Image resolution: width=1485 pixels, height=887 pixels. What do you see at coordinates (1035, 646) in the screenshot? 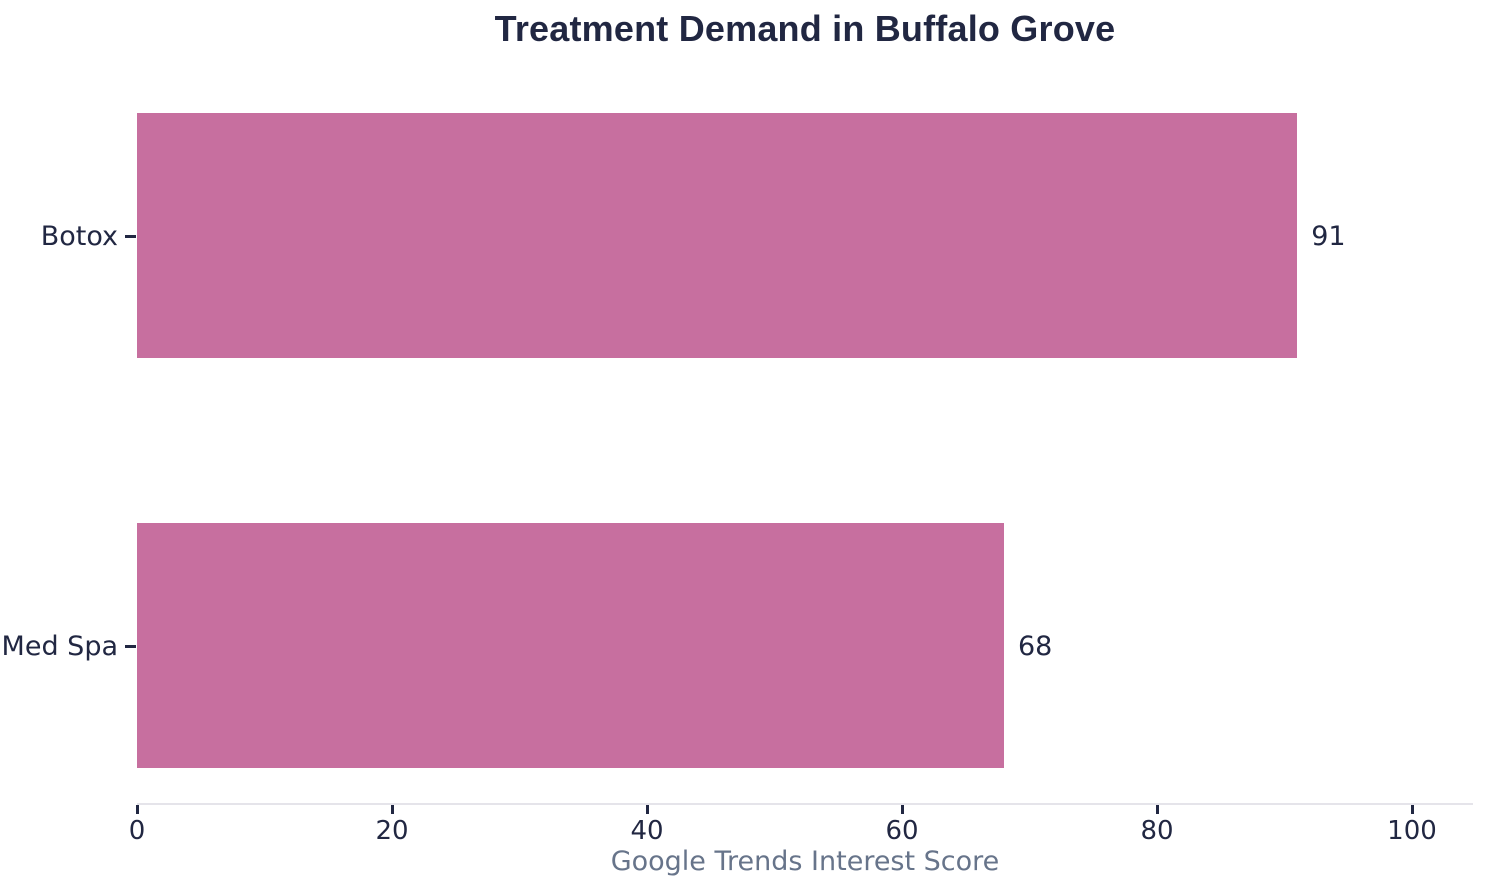
I see `bar-value-label: 68` at bounding box center [1035, 646].